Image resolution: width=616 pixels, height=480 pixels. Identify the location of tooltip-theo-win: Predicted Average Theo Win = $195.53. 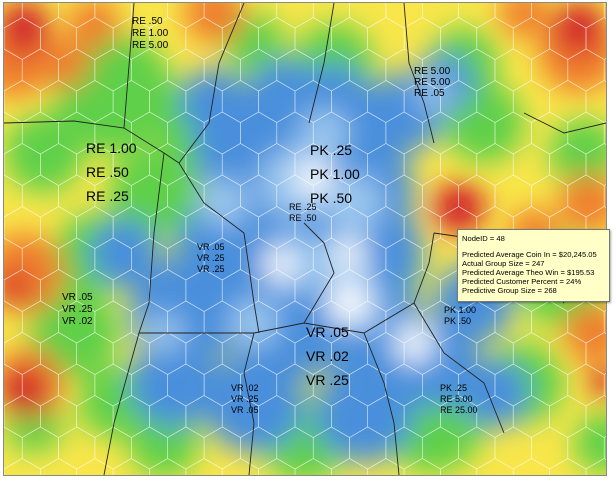
(528, 272).